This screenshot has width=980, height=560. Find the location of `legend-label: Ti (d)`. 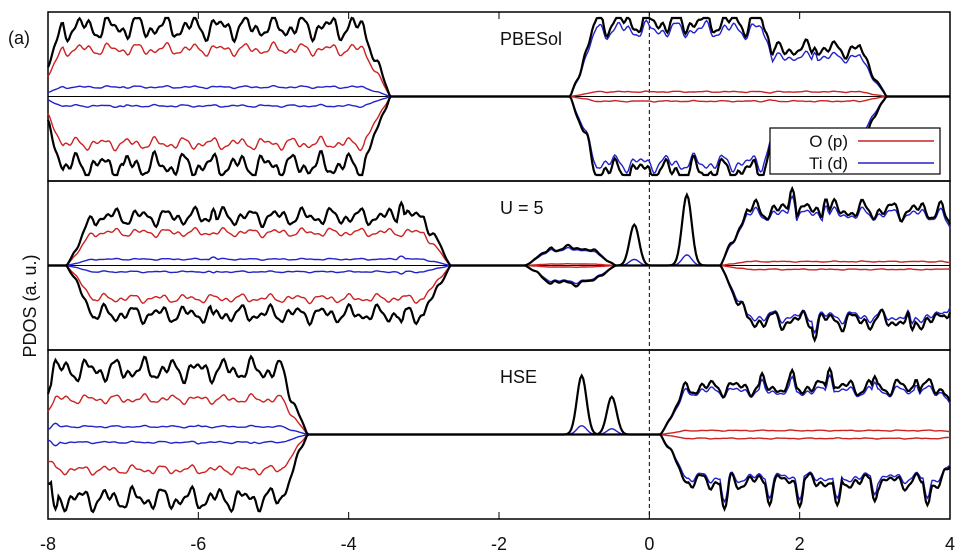

legend-label: Ti (d) is located at coordinates (828, 163).